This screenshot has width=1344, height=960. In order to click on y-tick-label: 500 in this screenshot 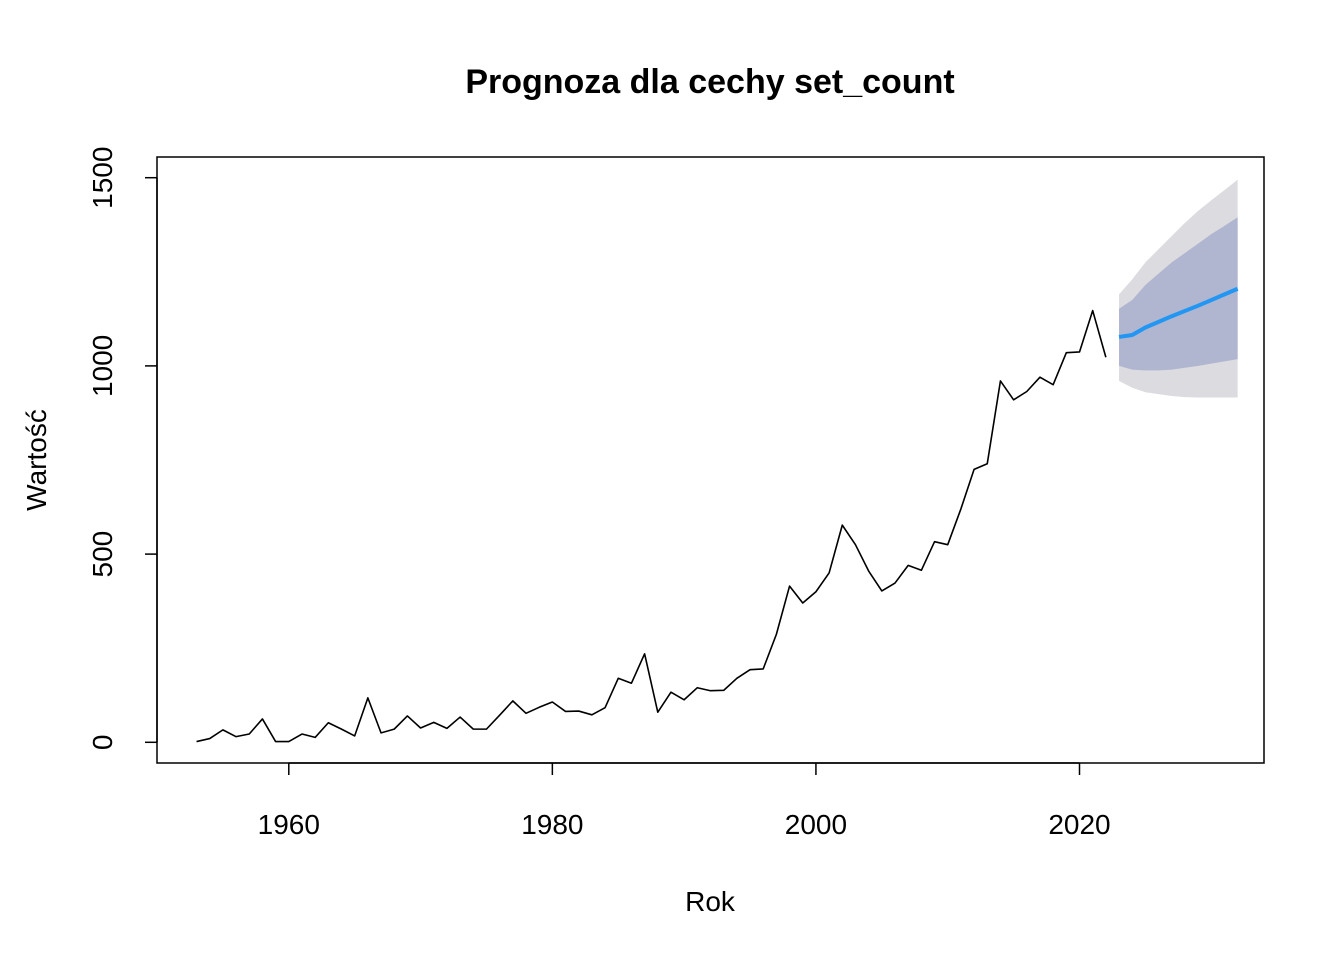, I will do `click(102, 554)`.